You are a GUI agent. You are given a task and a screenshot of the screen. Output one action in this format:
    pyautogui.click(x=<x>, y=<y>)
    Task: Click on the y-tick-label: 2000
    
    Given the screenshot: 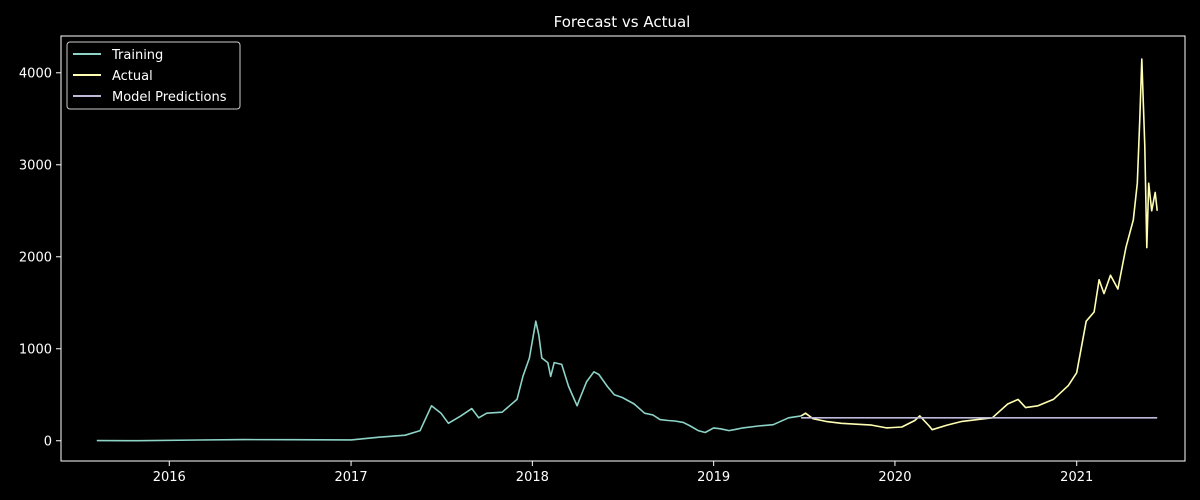 What is the action you would take?
    pyautogui.click(x=35, y=257)
    